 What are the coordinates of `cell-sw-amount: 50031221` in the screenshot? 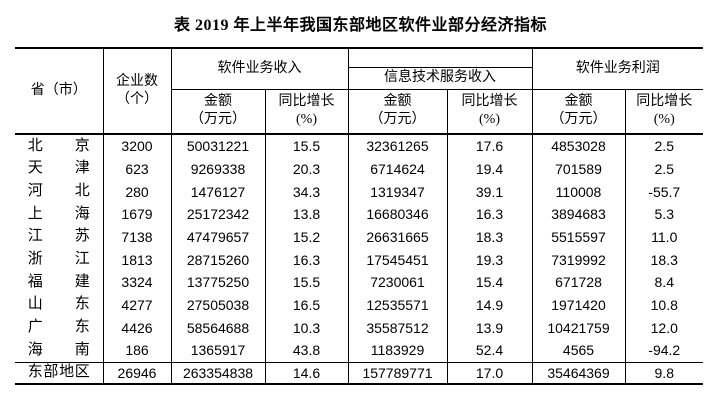 It's located at (218, 146).